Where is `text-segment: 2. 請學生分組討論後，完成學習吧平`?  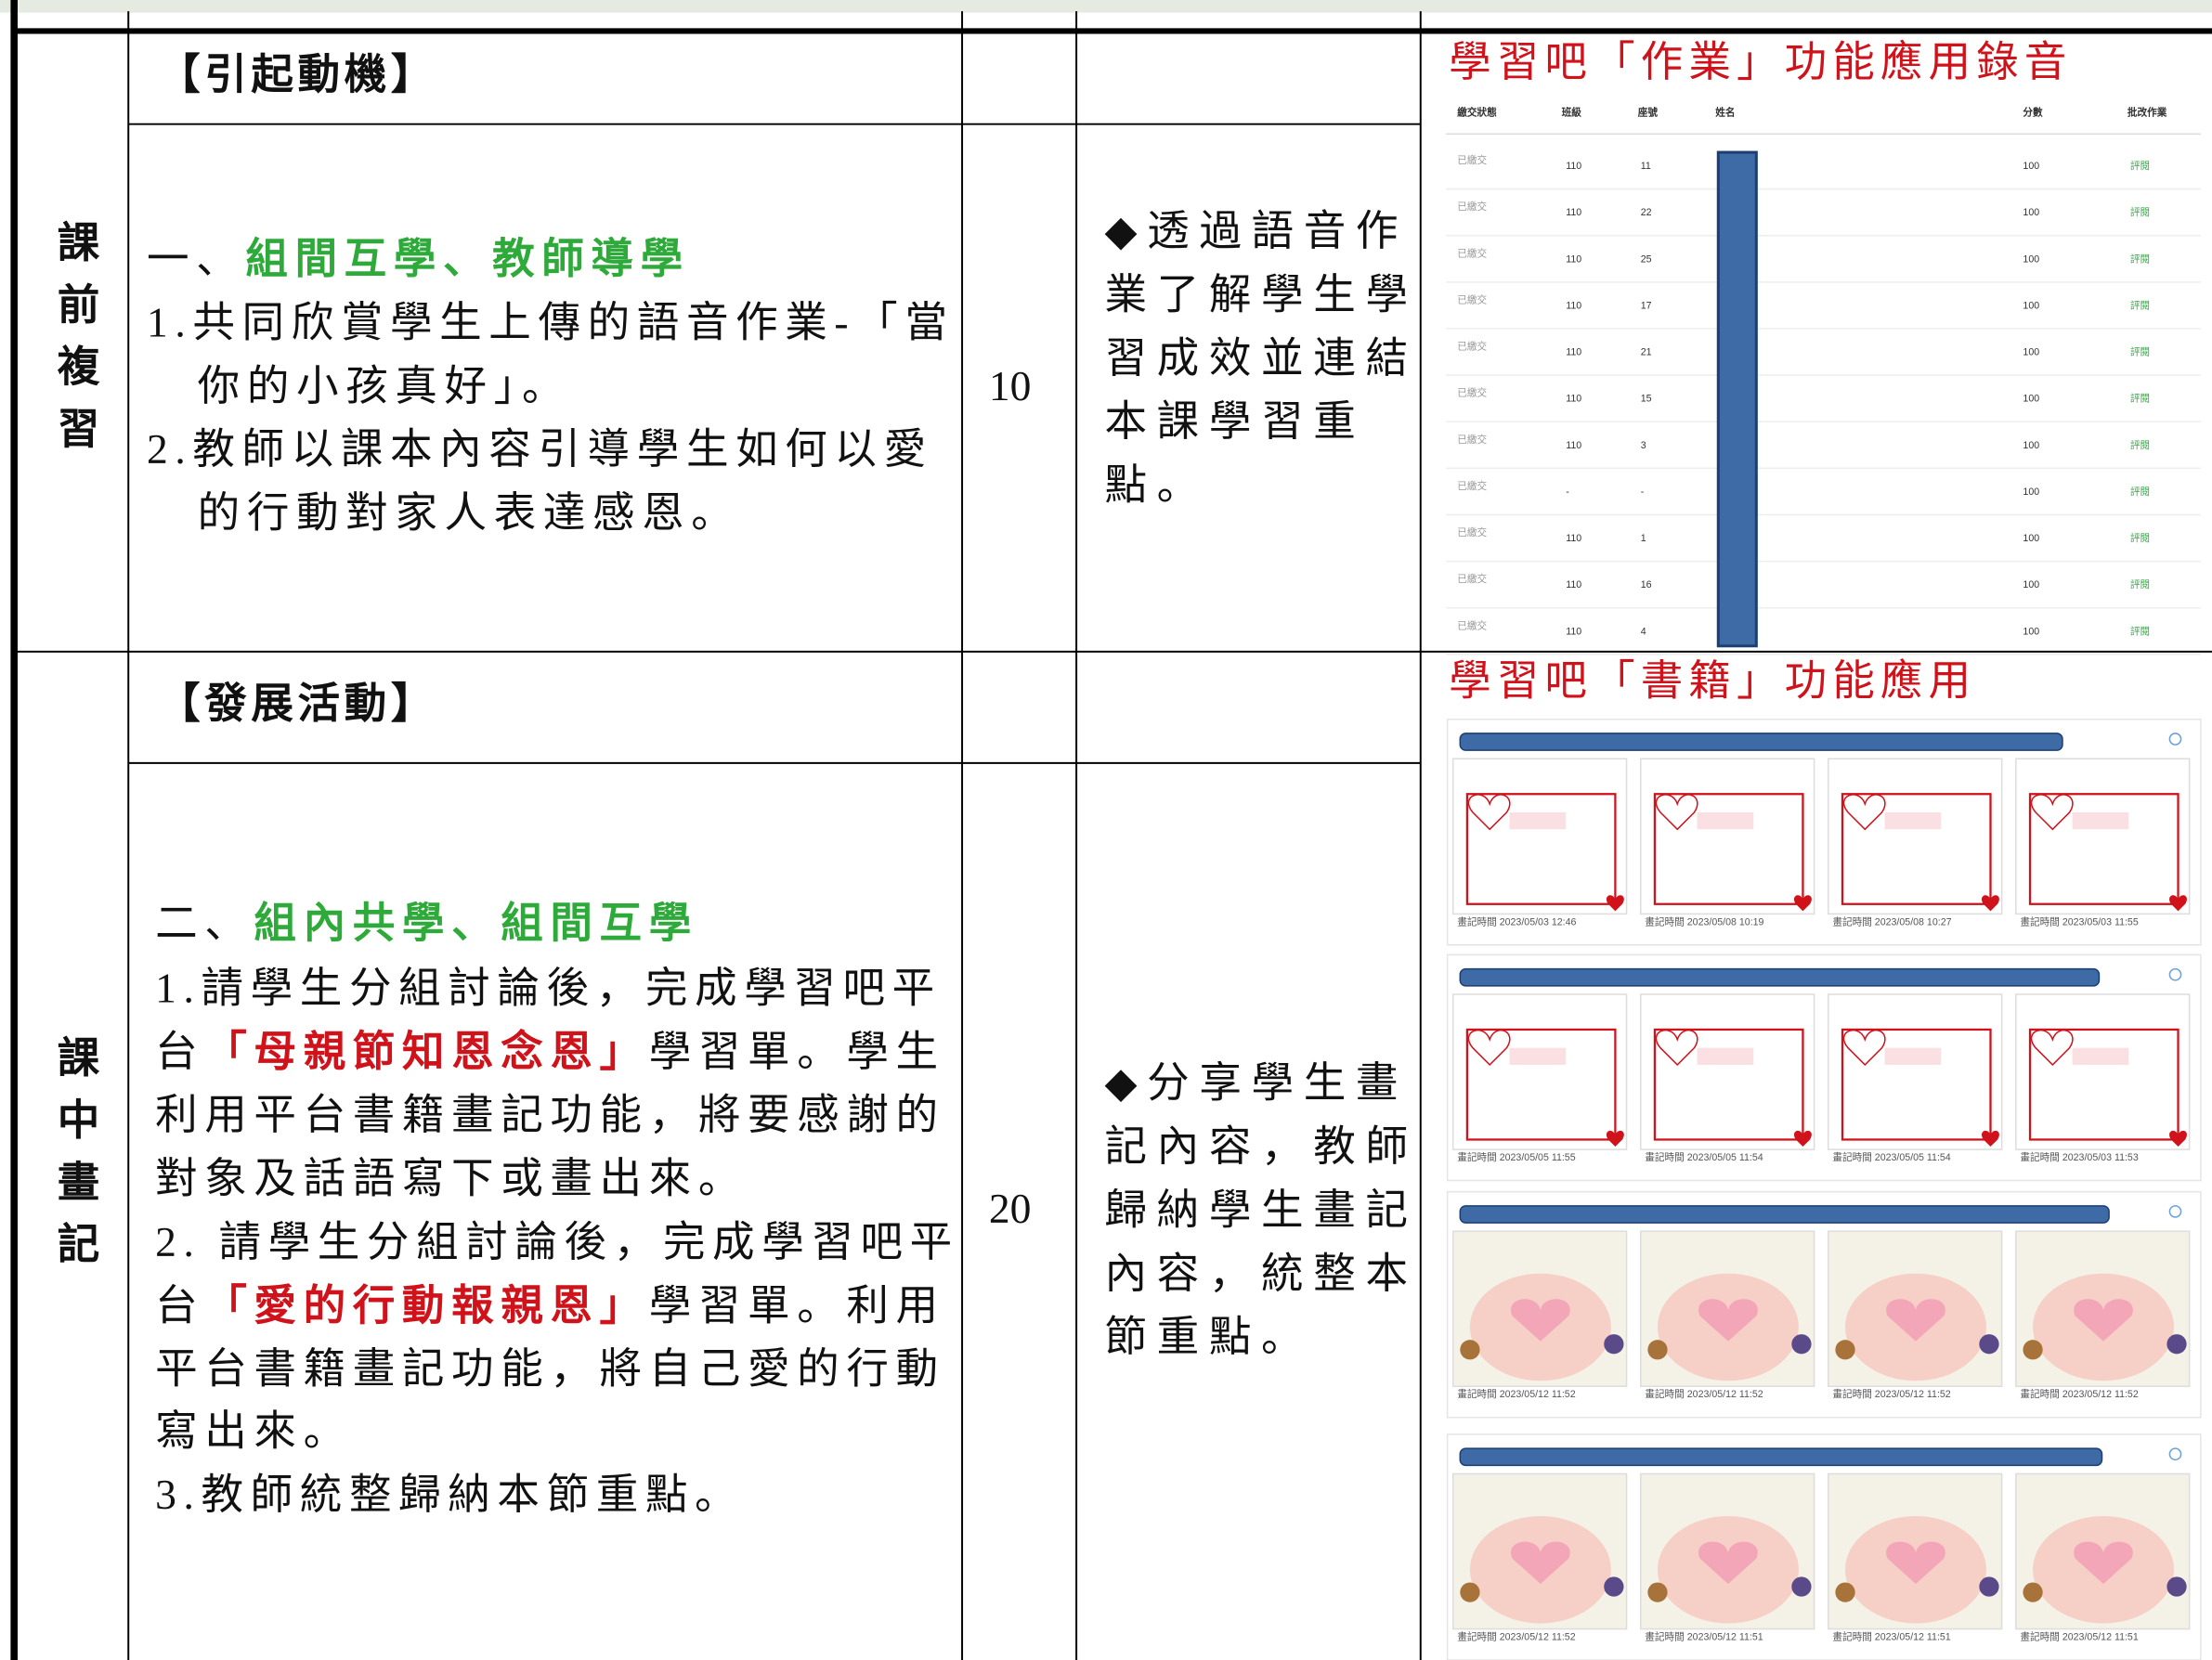 text-segment: 2. 請學生分組討論後，完成學習吧平 is located at coordinates (557, 1241).